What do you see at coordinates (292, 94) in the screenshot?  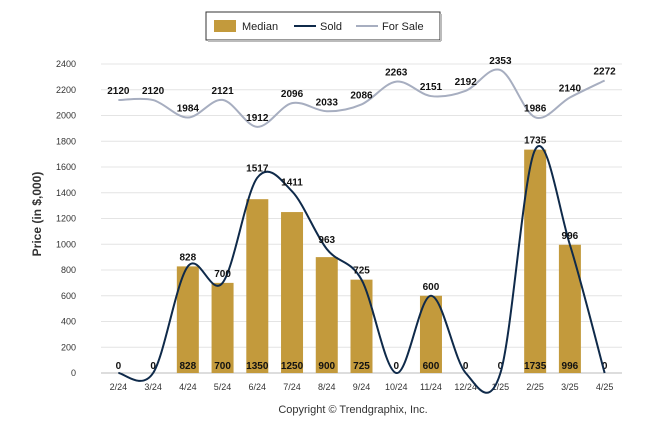 I see `for-sale-label: 2096` at bounding box center [292, 94].